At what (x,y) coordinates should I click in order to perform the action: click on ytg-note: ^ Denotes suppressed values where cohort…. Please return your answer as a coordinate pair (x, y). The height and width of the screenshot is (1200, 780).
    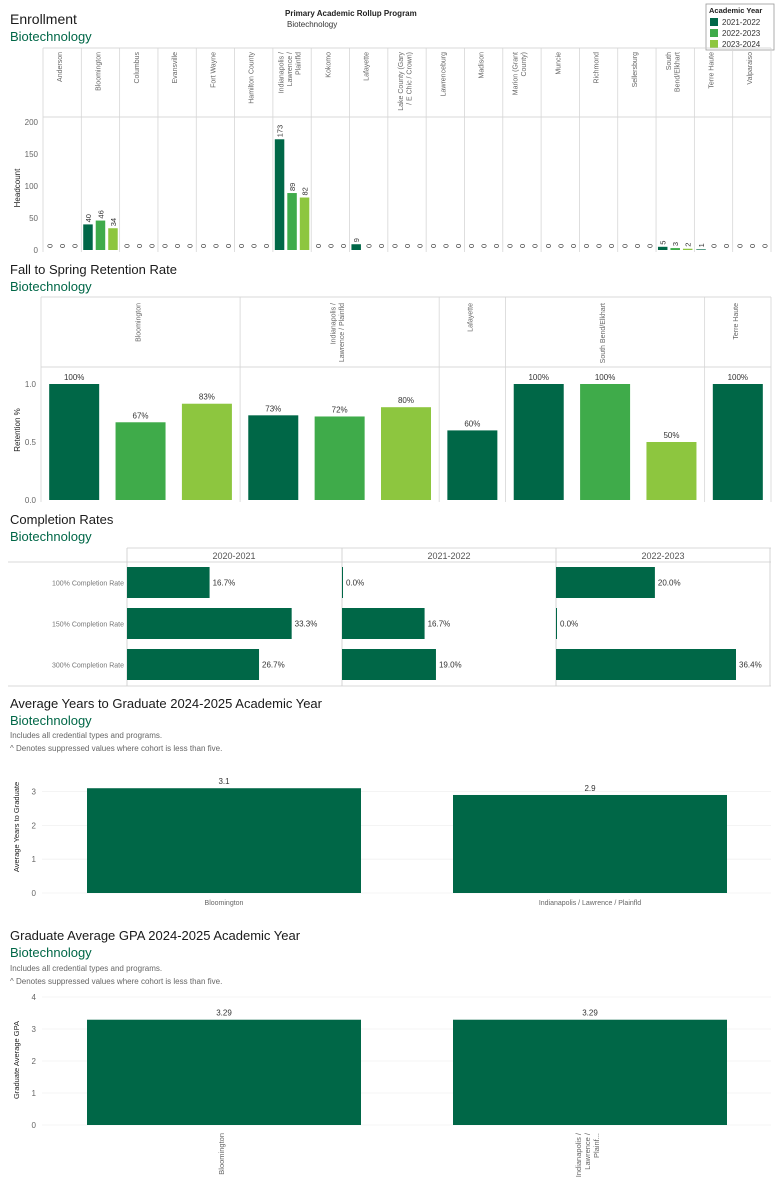
    Looking at the image, I should click on (116, 748).